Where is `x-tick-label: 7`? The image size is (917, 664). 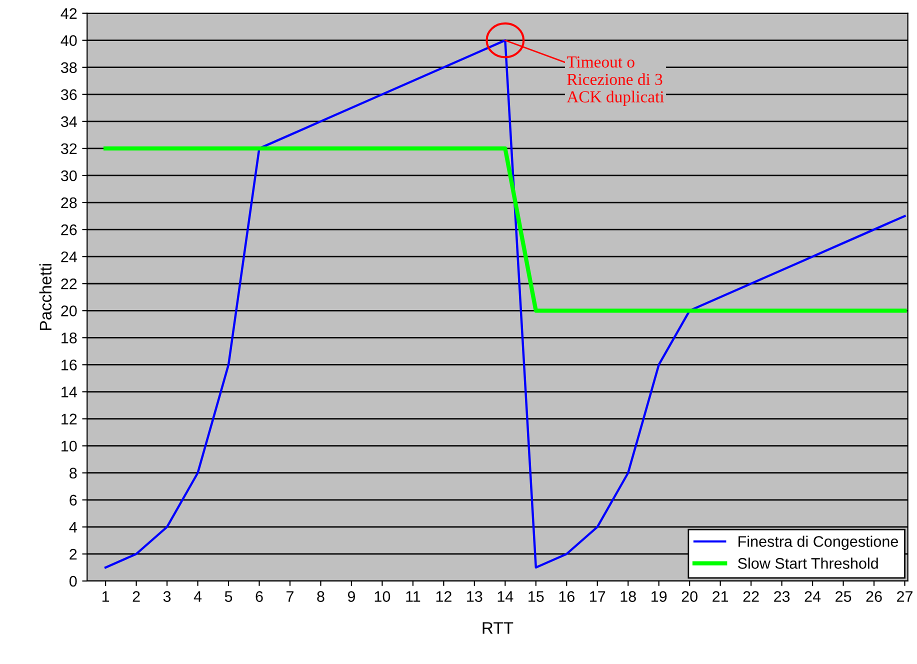 x-tick-label: 7 is located at coordinates (290, 596).